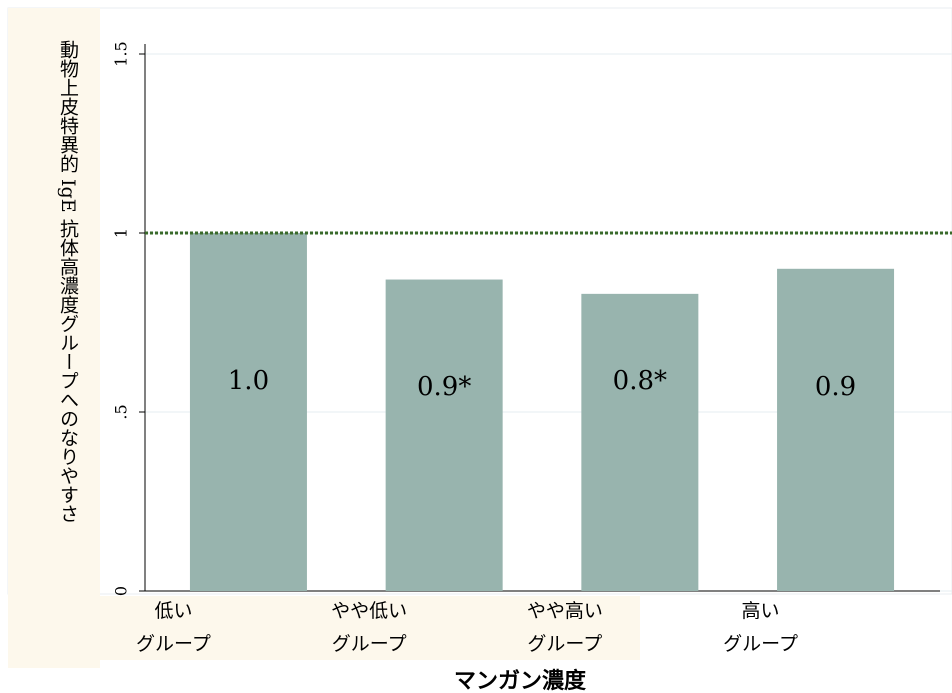  Describe the element at coordinates (54, 338) in the screenshot. I see `y-label-box` at that location.